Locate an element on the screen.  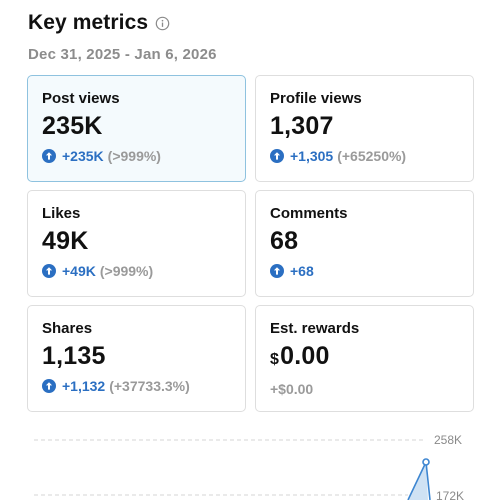
delta-percent: (+65250%) is located at coordinates (372, 156).